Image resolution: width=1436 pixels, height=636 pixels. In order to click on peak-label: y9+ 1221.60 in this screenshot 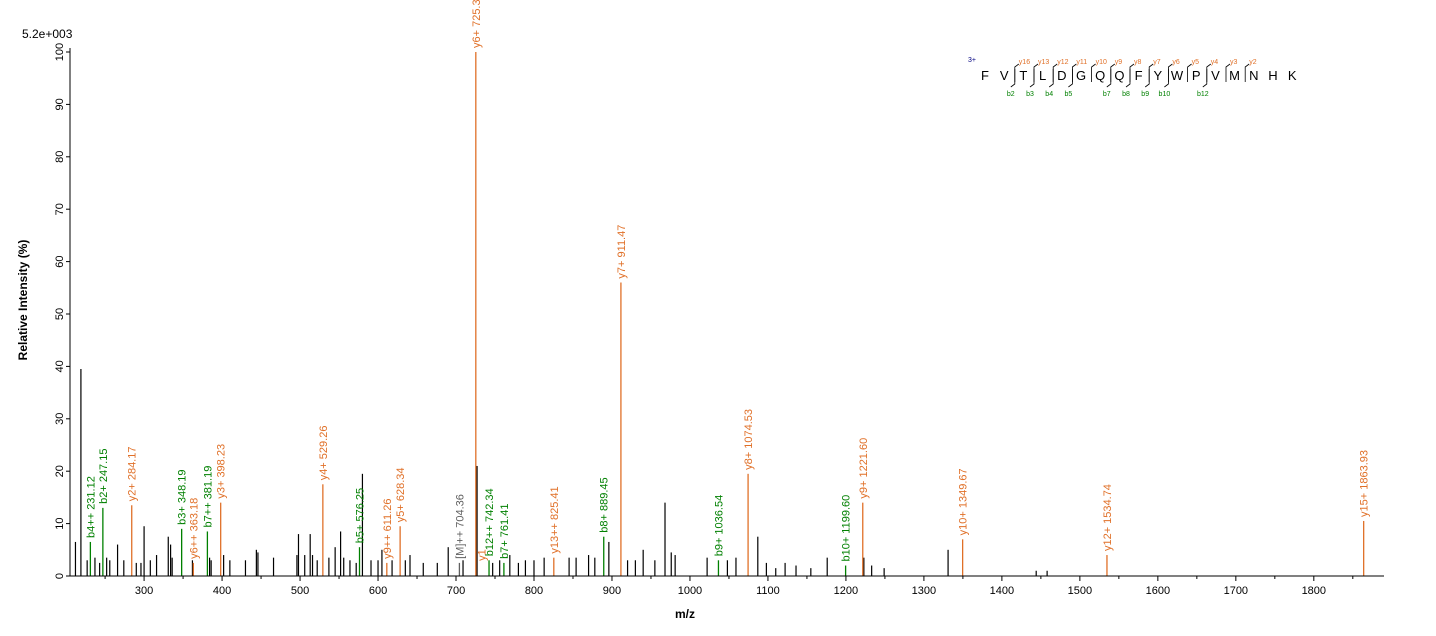, I will do `click(864, 468)`.